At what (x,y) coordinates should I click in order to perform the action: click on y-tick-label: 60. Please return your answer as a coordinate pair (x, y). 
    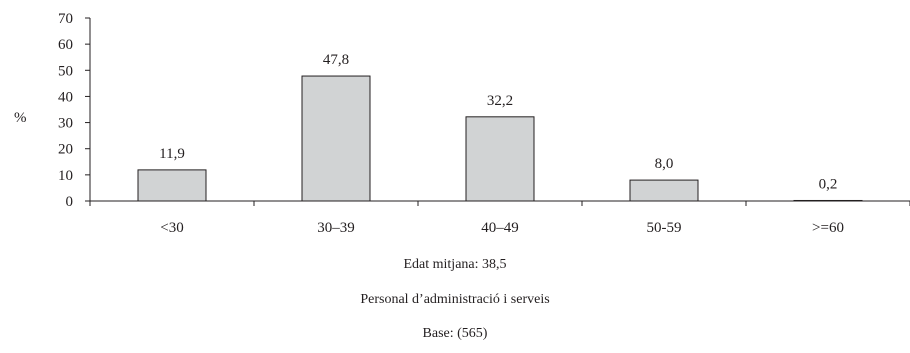
    Looking at the image, I should click on (65, 45).